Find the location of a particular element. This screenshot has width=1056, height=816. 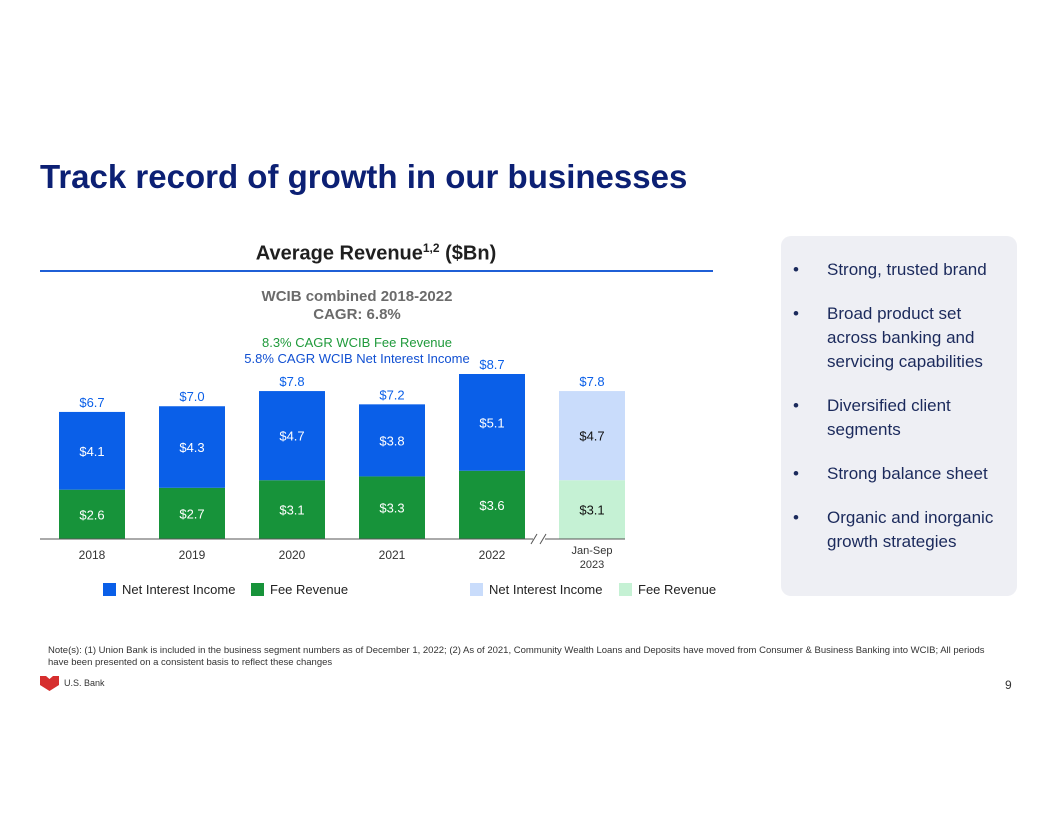

legend-net-interest-income-partial: Net Interest Income is located at coordinates (536, 589).